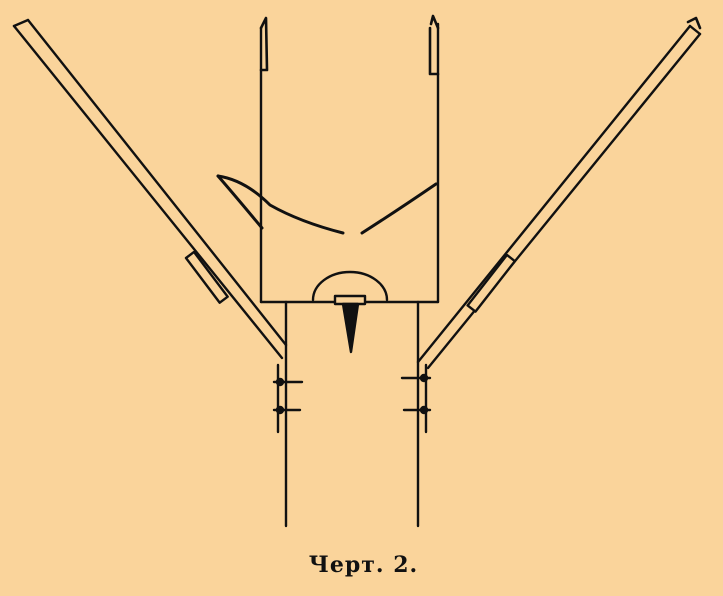  Describe the element at coordinates (350, 312) in the screenshot. I see `pointer-knob` at that location.